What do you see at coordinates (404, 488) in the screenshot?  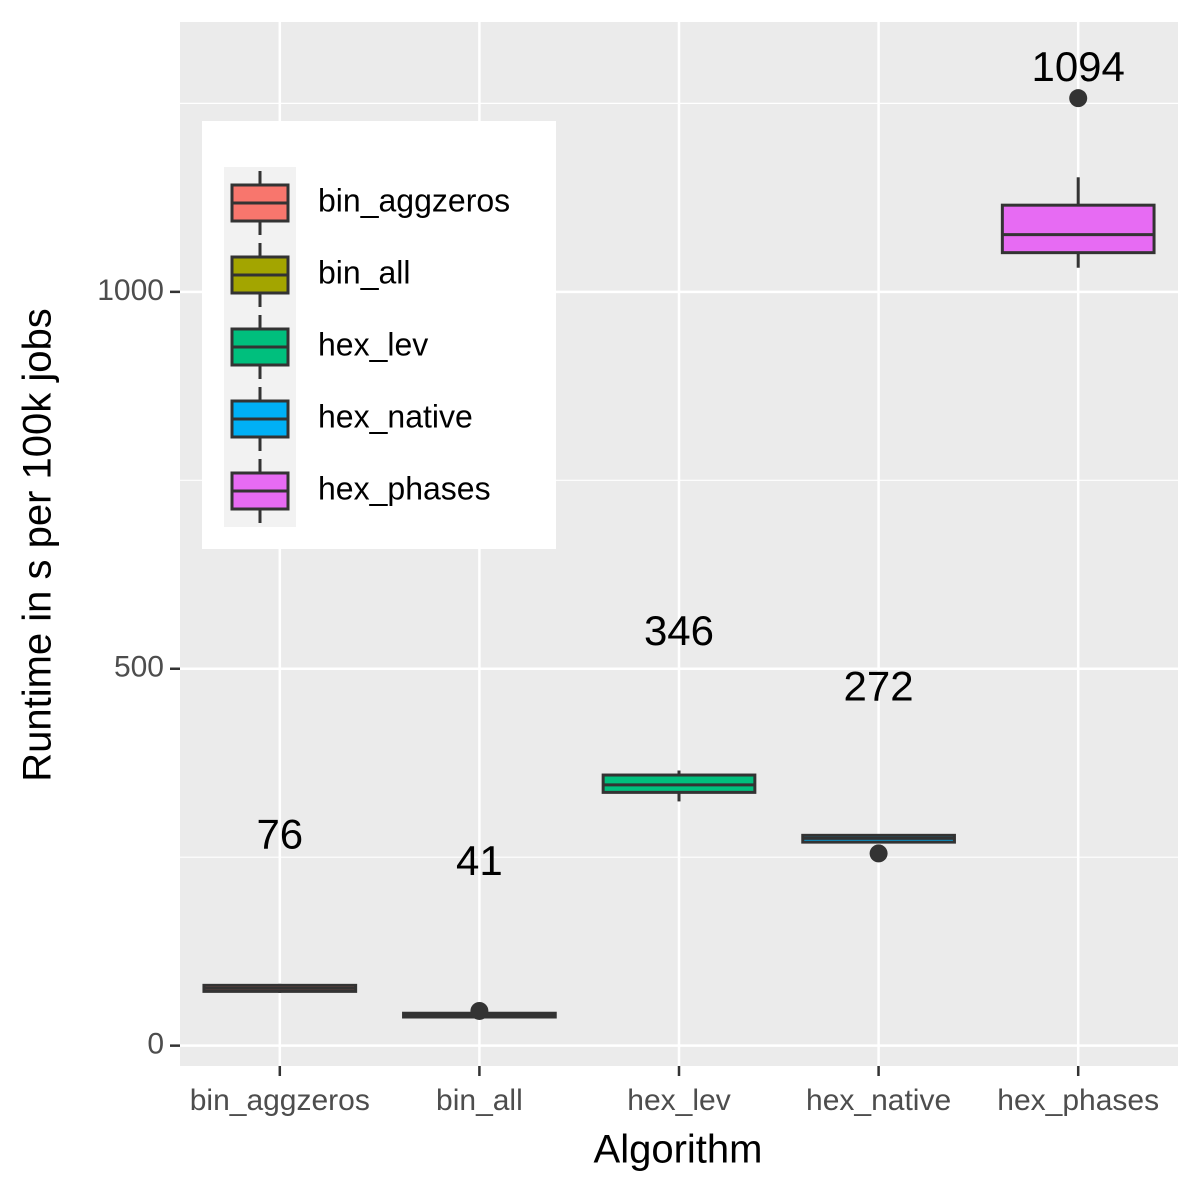 I see `legend-label: hex_phases` at bounding box center [404, 488].